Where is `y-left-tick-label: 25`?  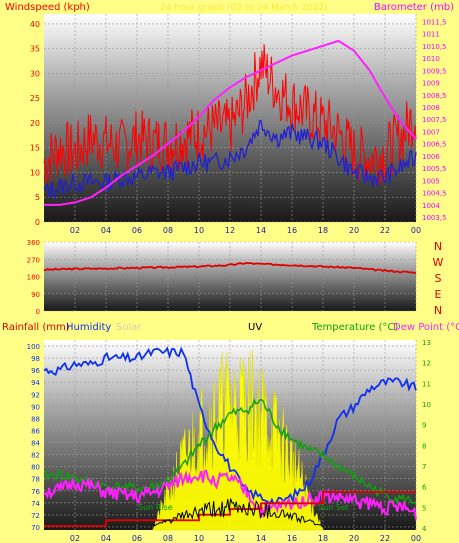
y-left-tick-label: 25 is located at coordinates (35, 98).